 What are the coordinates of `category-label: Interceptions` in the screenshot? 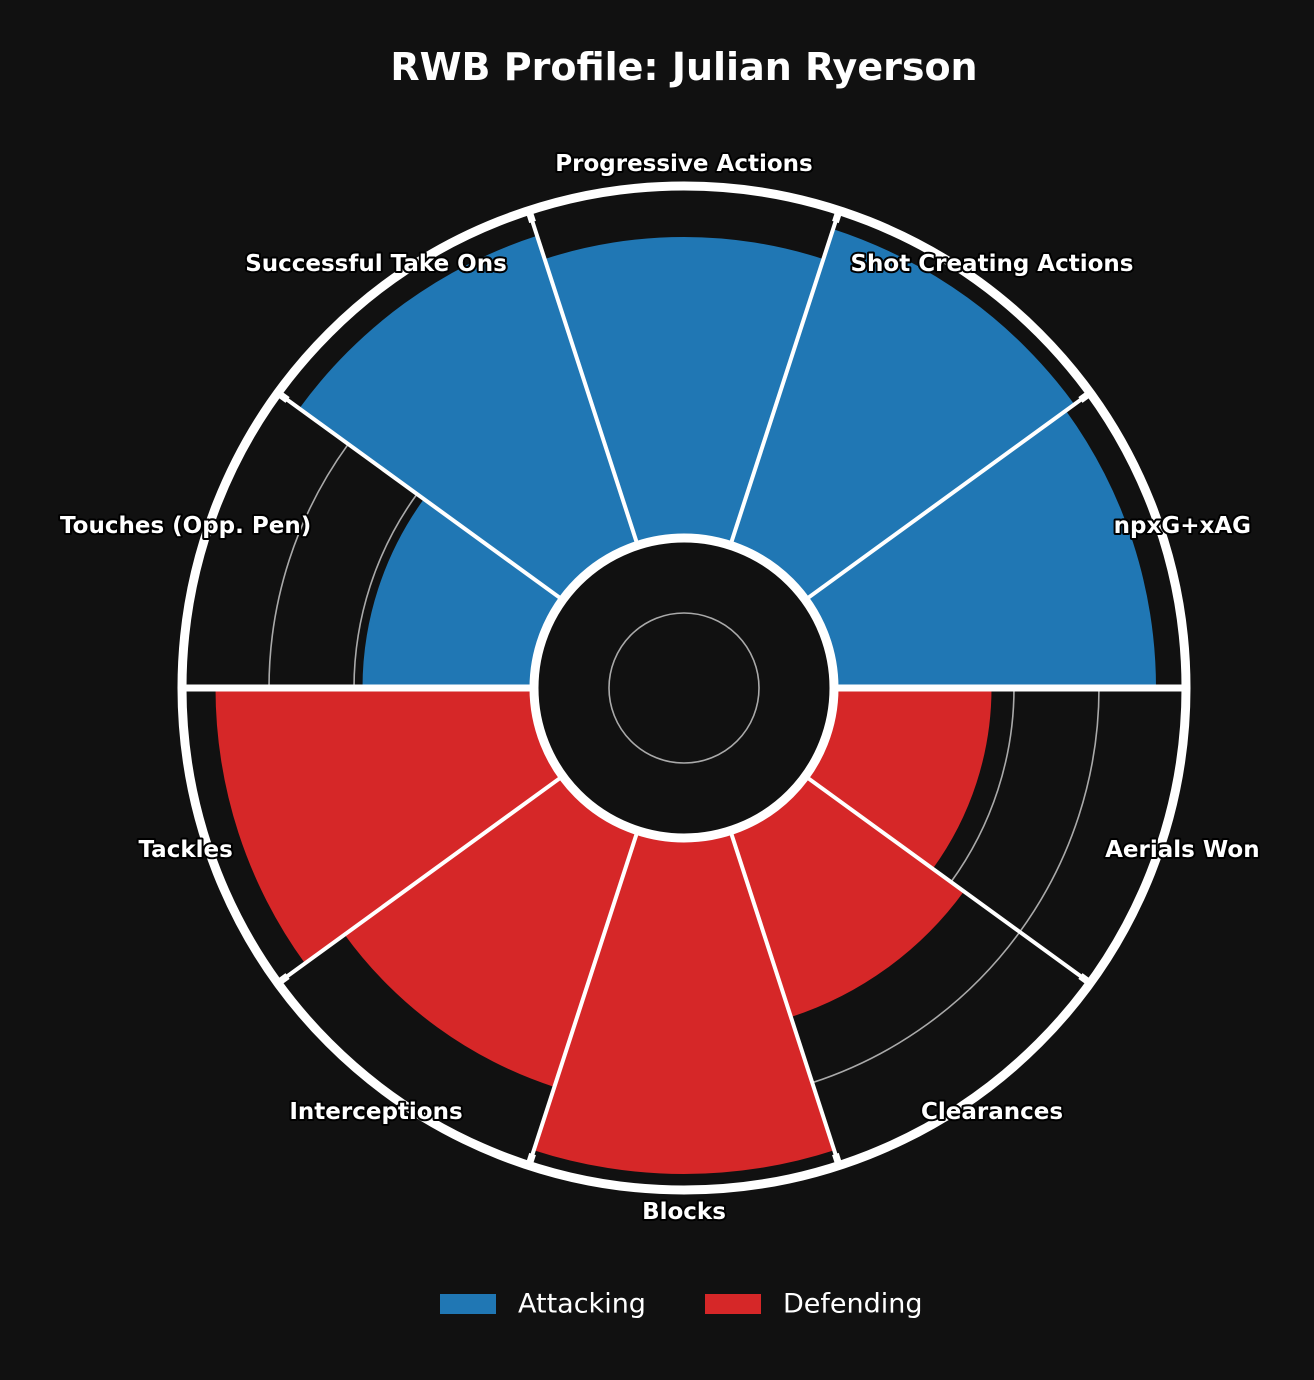 It's located at (375, 1112).